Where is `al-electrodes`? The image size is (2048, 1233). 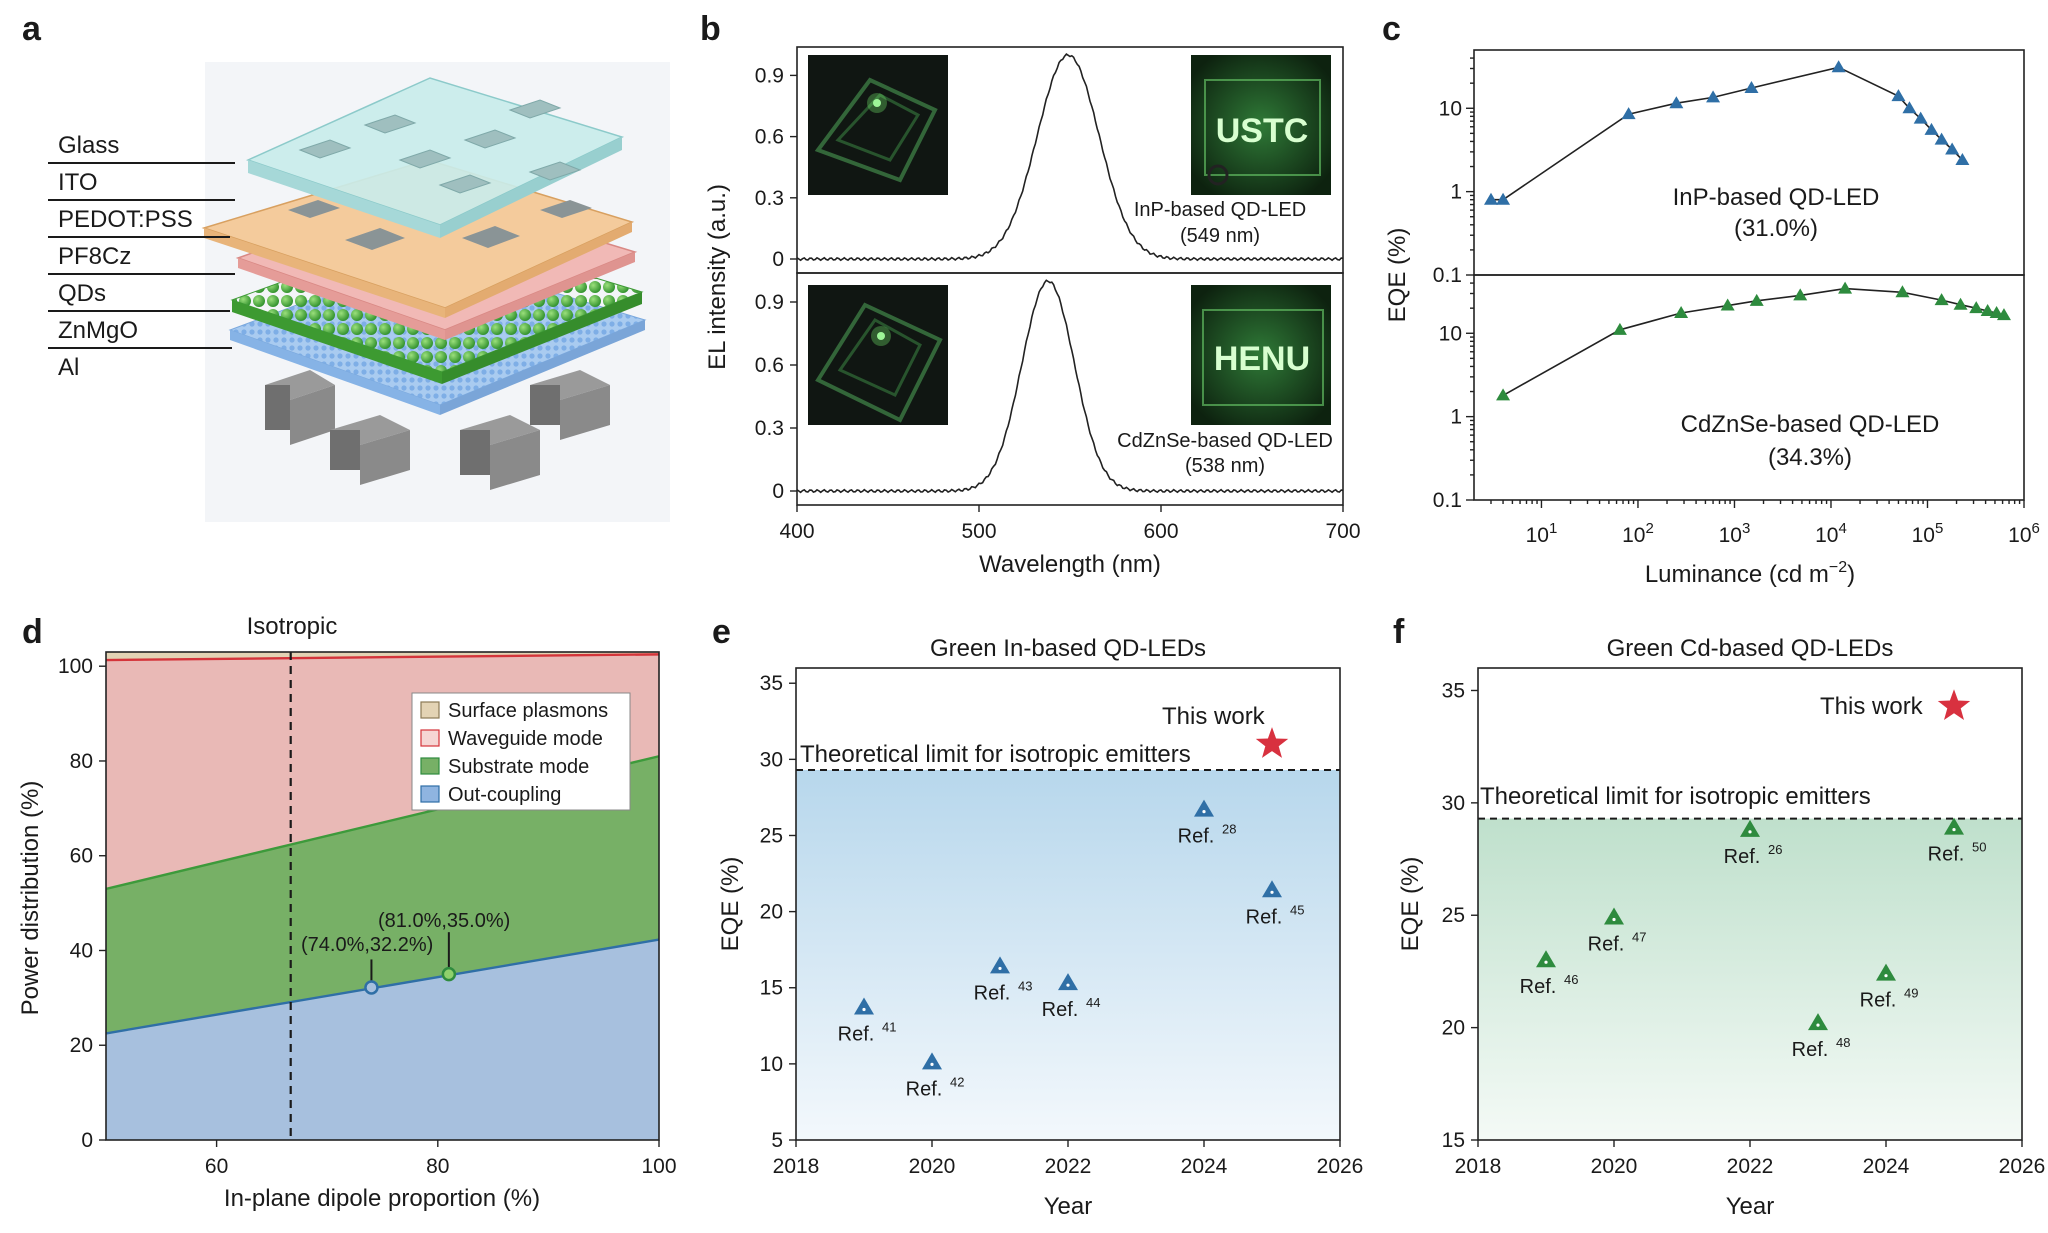
al-electrodes is located at coordinates (437, 430).